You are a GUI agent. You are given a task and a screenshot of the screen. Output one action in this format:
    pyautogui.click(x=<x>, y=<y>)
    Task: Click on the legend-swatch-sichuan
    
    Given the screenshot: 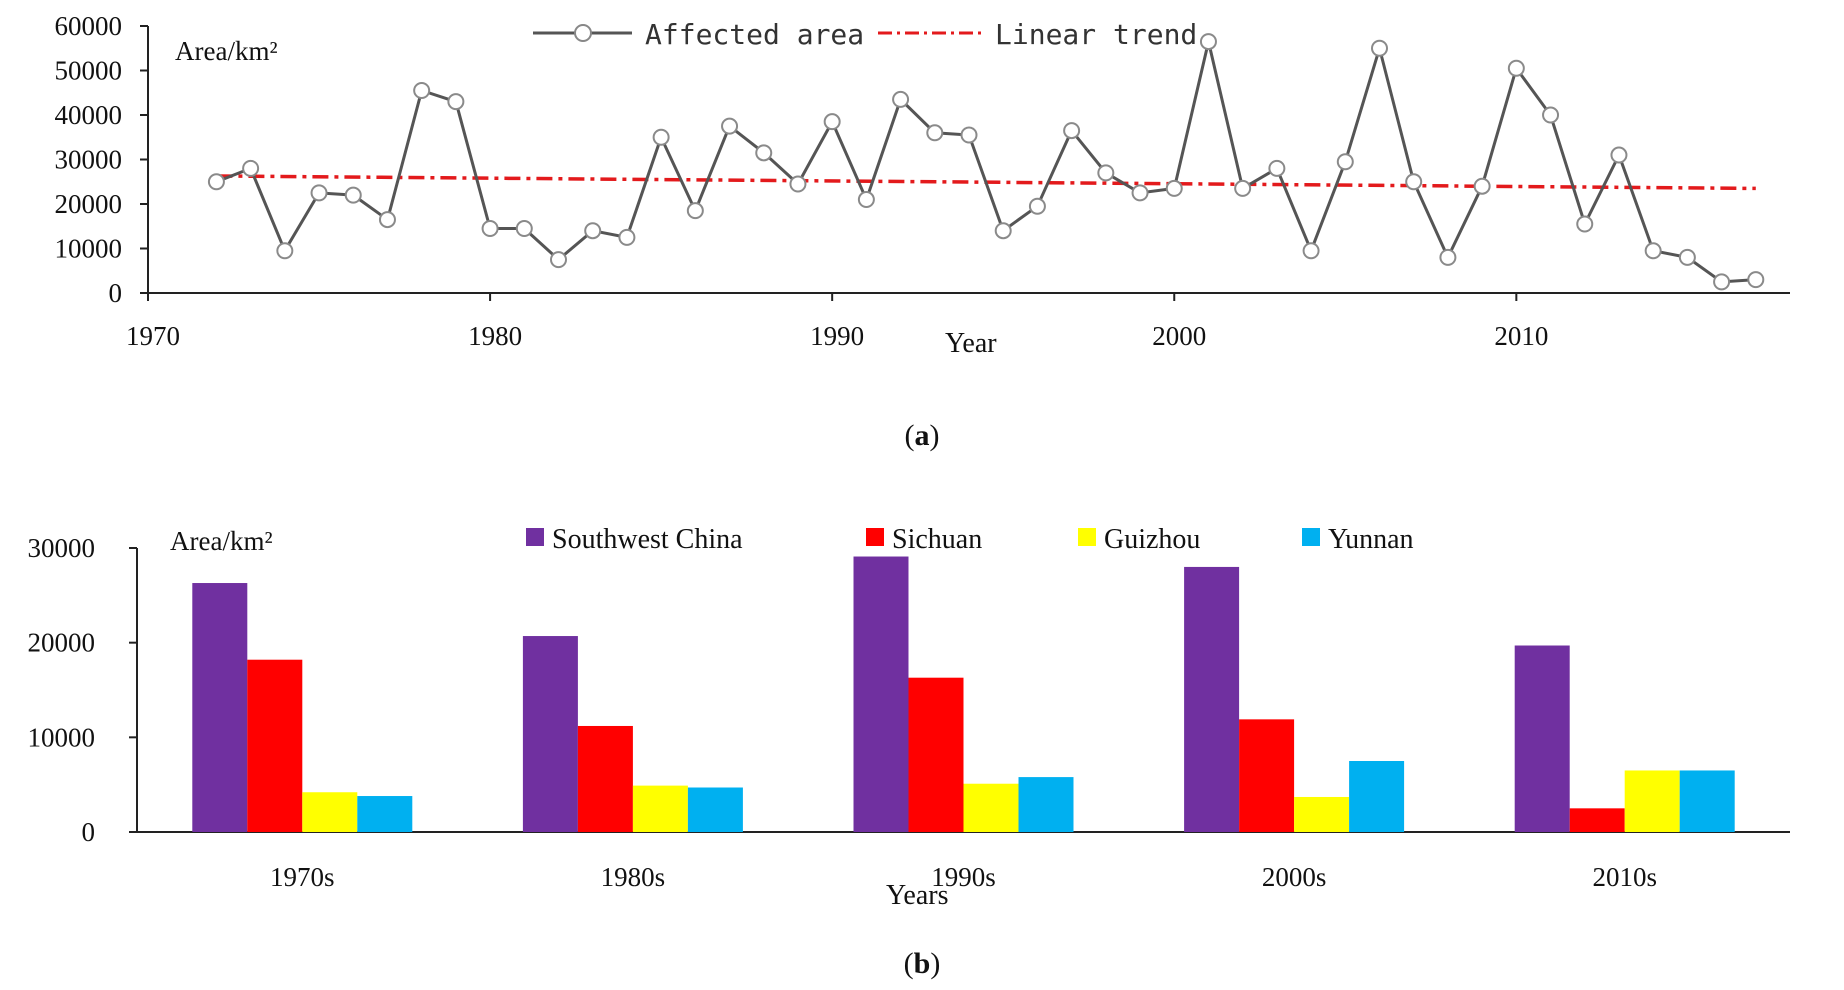 What is the action you would take?
    pyautogui.click(x=875, y=537)
    